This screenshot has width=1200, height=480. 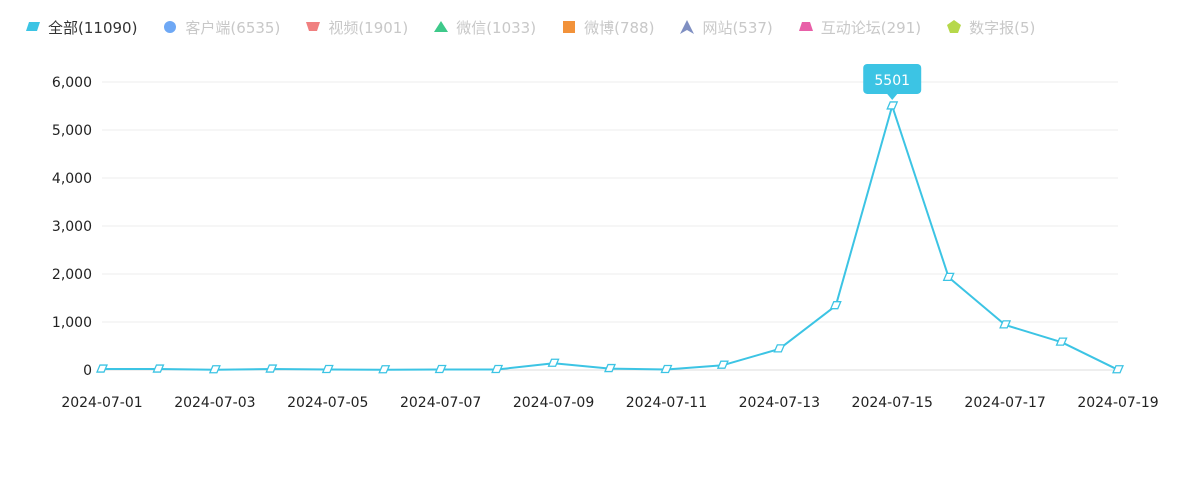 I want to click on legend-label: 全部(11090), so click(x=93, y=27).